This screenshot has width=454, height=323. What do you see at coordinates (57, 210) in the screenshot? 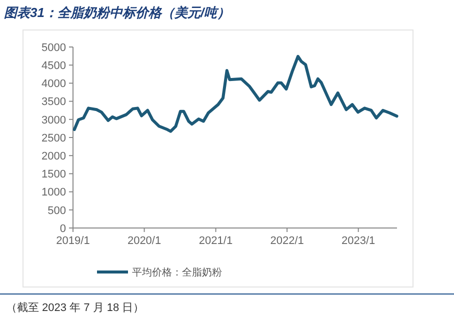
I see `y-tick-label: 500` at bounding box center [57, 210].